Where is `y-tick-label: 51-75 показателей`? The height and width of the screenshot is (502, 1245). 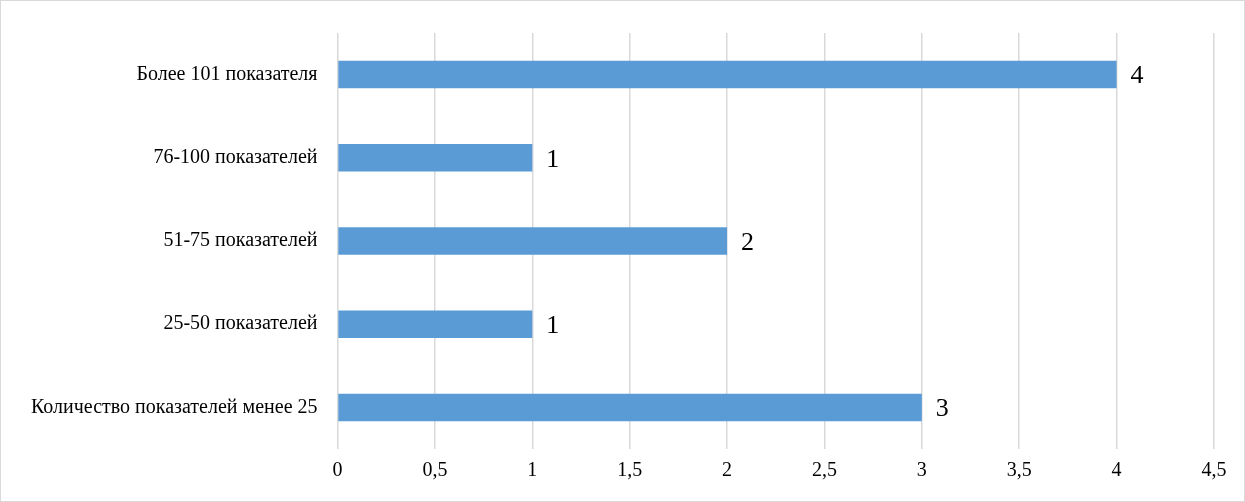 y-tick-label: 51-75 показателей is located at coordinates (240, 239).